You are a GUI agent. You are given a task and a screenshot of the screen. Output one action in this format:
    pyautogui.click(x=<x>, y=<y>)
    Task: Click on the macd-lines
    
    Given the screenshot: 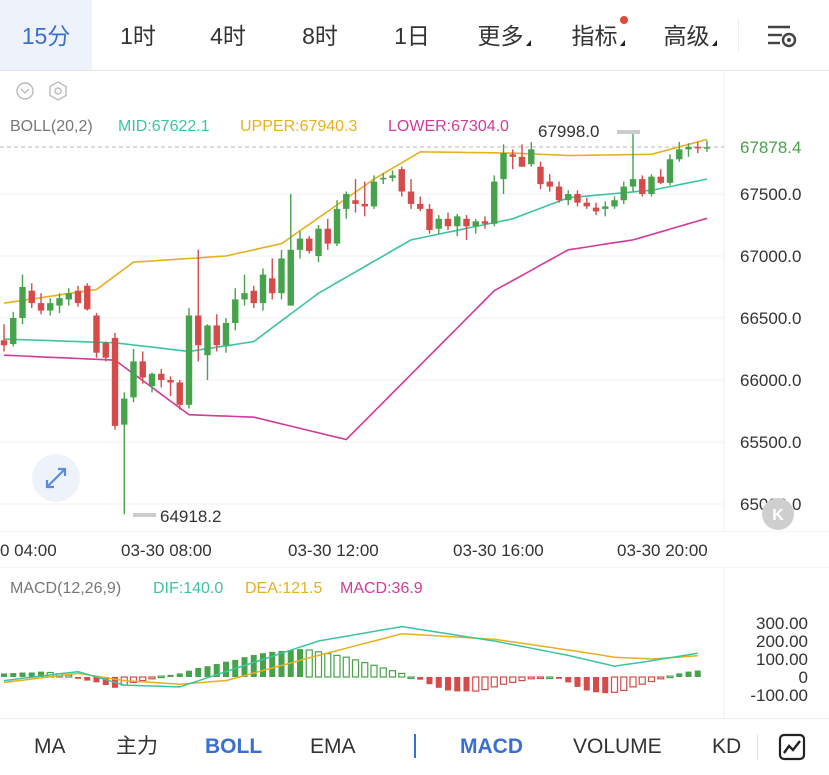 What is the action you would take?
    pyautogui.click(x=350, y=656)
    